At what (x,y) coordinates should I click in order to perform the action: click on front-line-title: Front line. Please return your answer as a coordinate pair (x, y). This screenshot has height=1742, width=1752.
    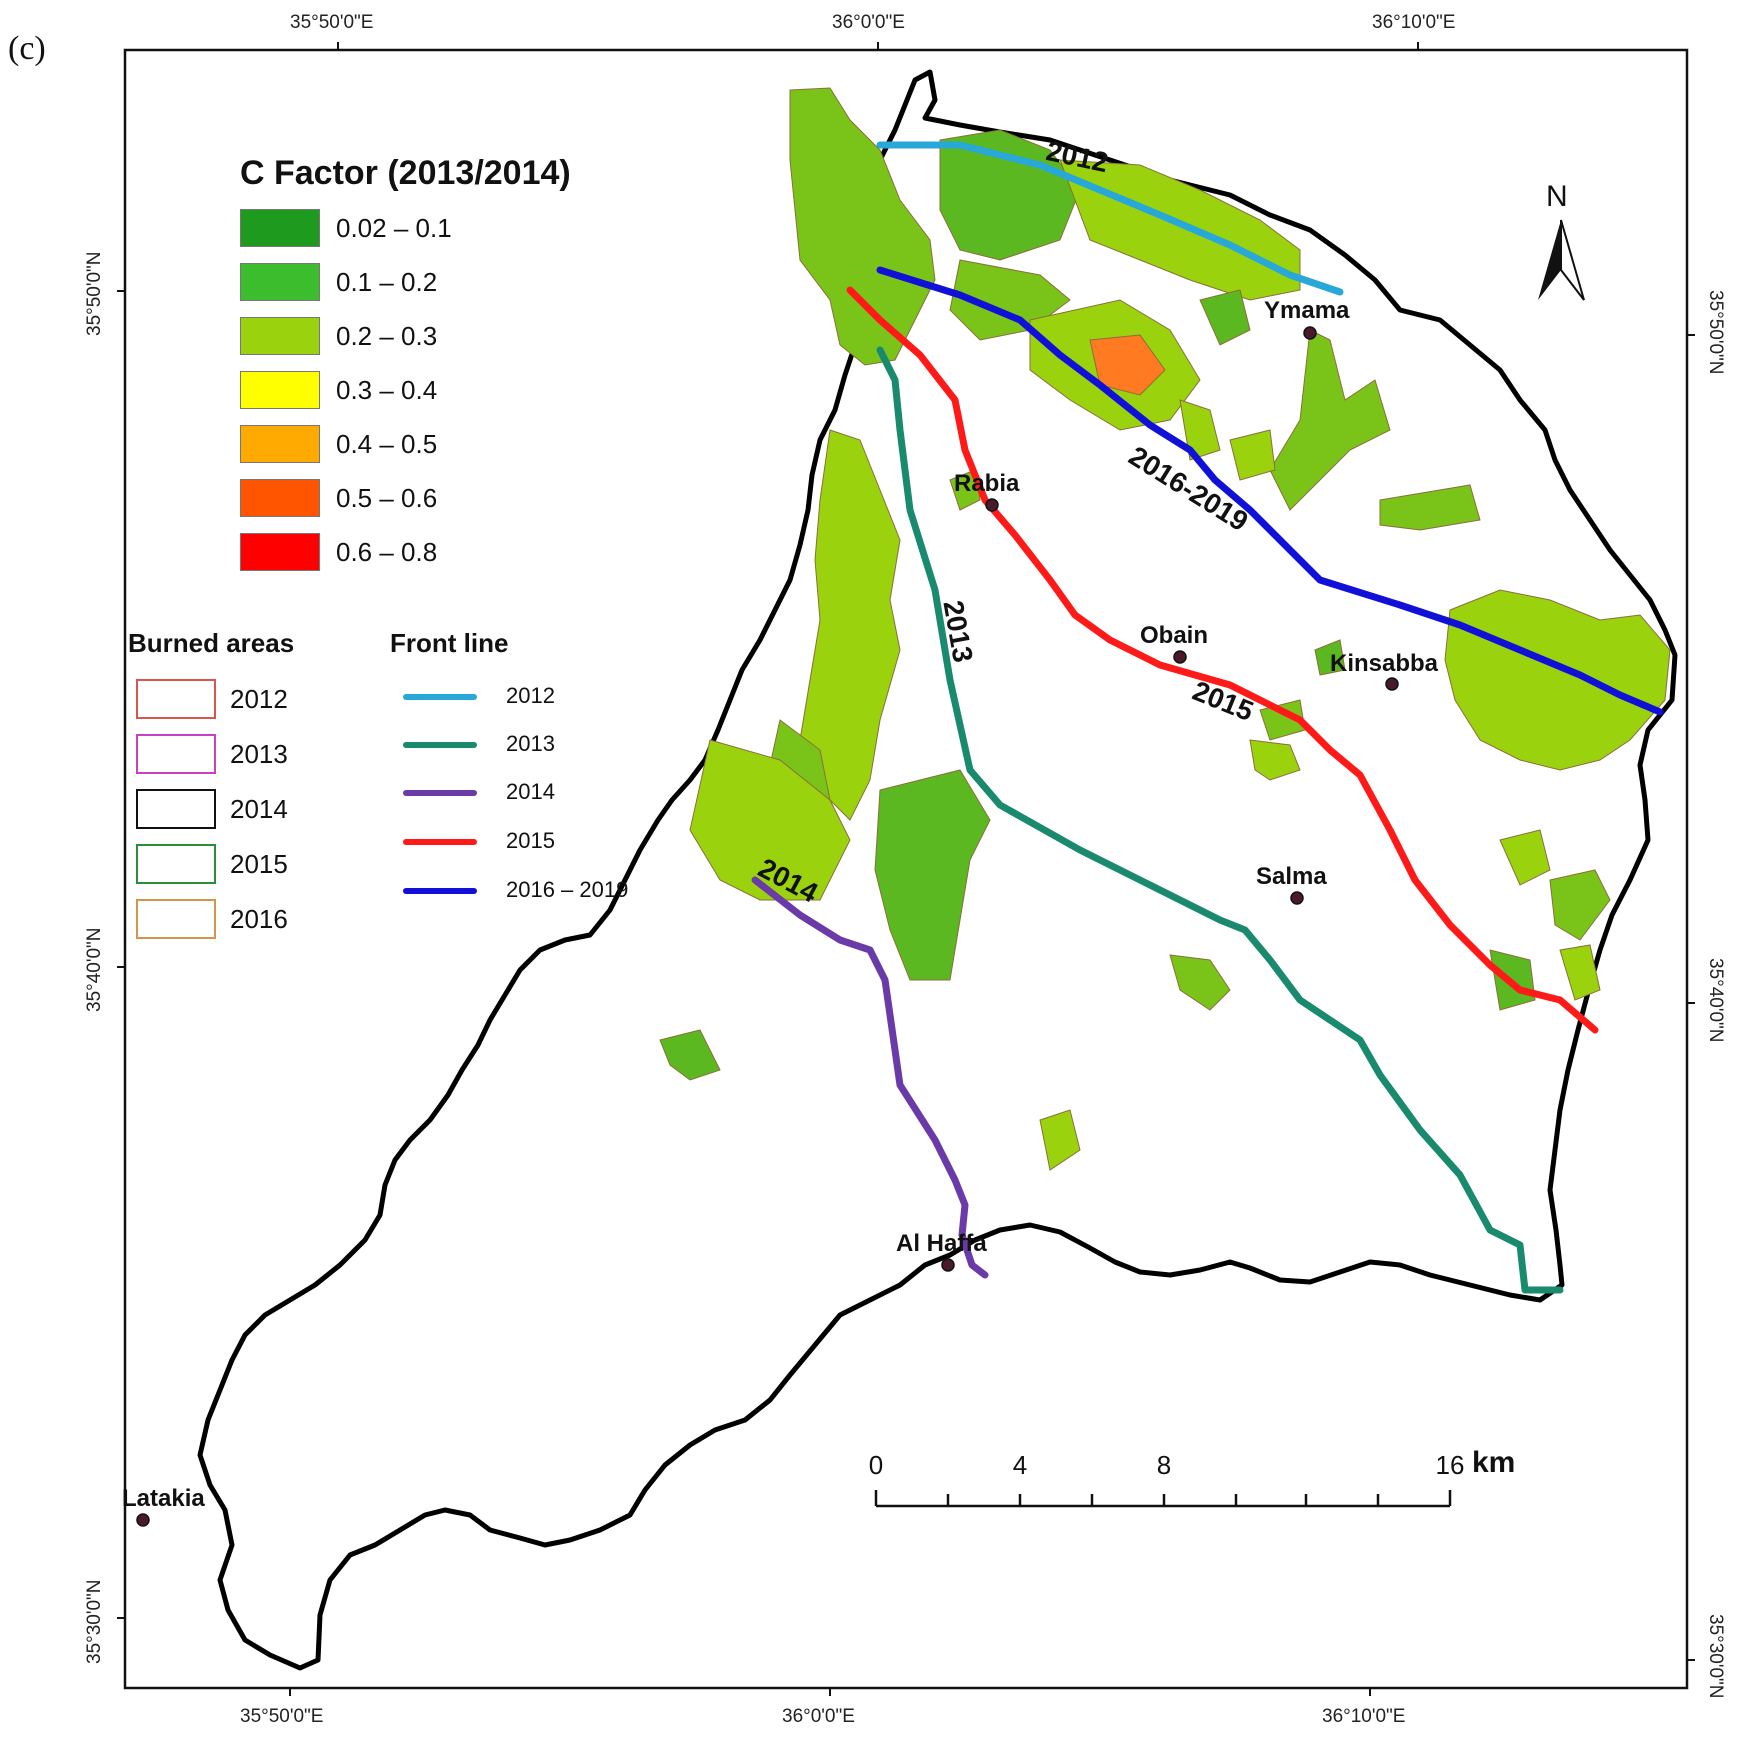
    Looking at the image, I should click on (449, 643).